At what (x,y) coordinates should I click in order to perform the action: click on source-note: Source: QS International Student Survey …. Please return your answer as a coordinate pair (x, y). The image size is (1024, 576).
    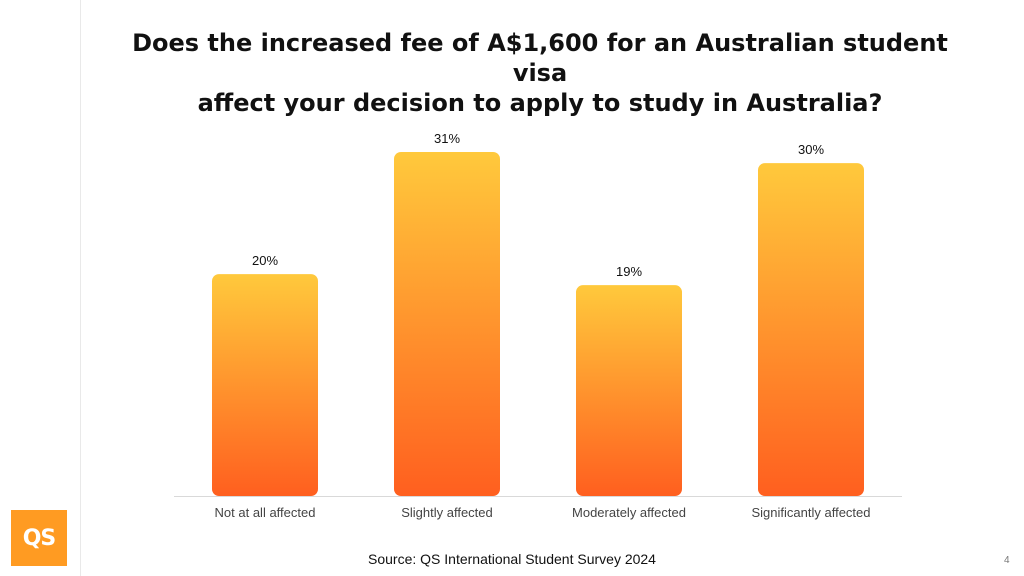
    Looking at the image, I should click on (512, 559).